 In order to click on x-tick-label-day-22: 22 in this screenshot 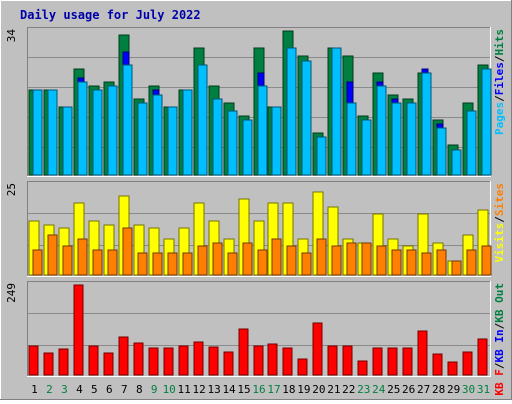, I will do `click(348, 389)`.